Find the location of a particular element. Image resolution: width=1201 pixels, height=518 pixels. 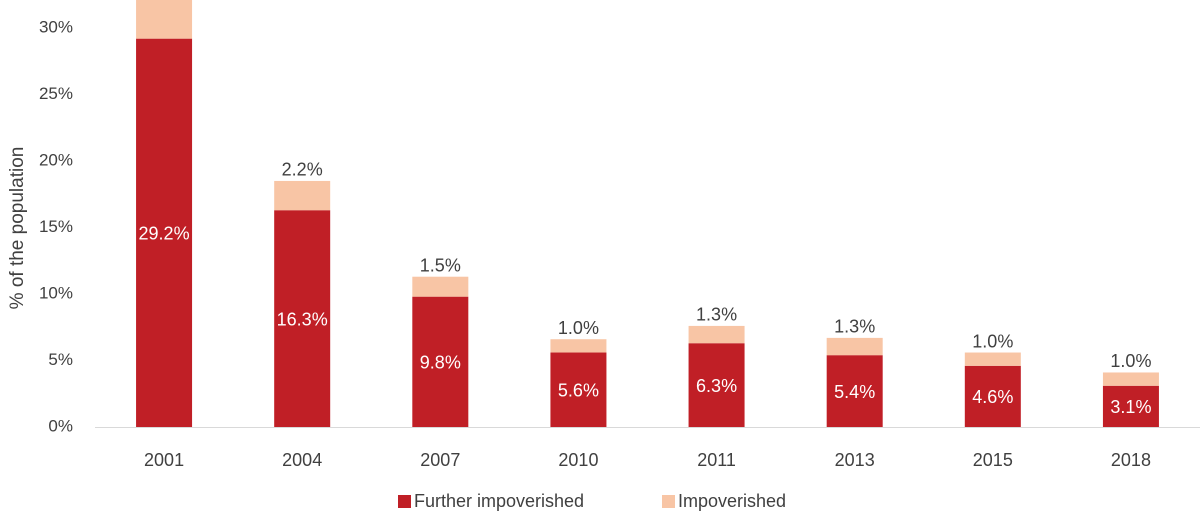

data-label: 4.6% is located at coordinates (992, 397).